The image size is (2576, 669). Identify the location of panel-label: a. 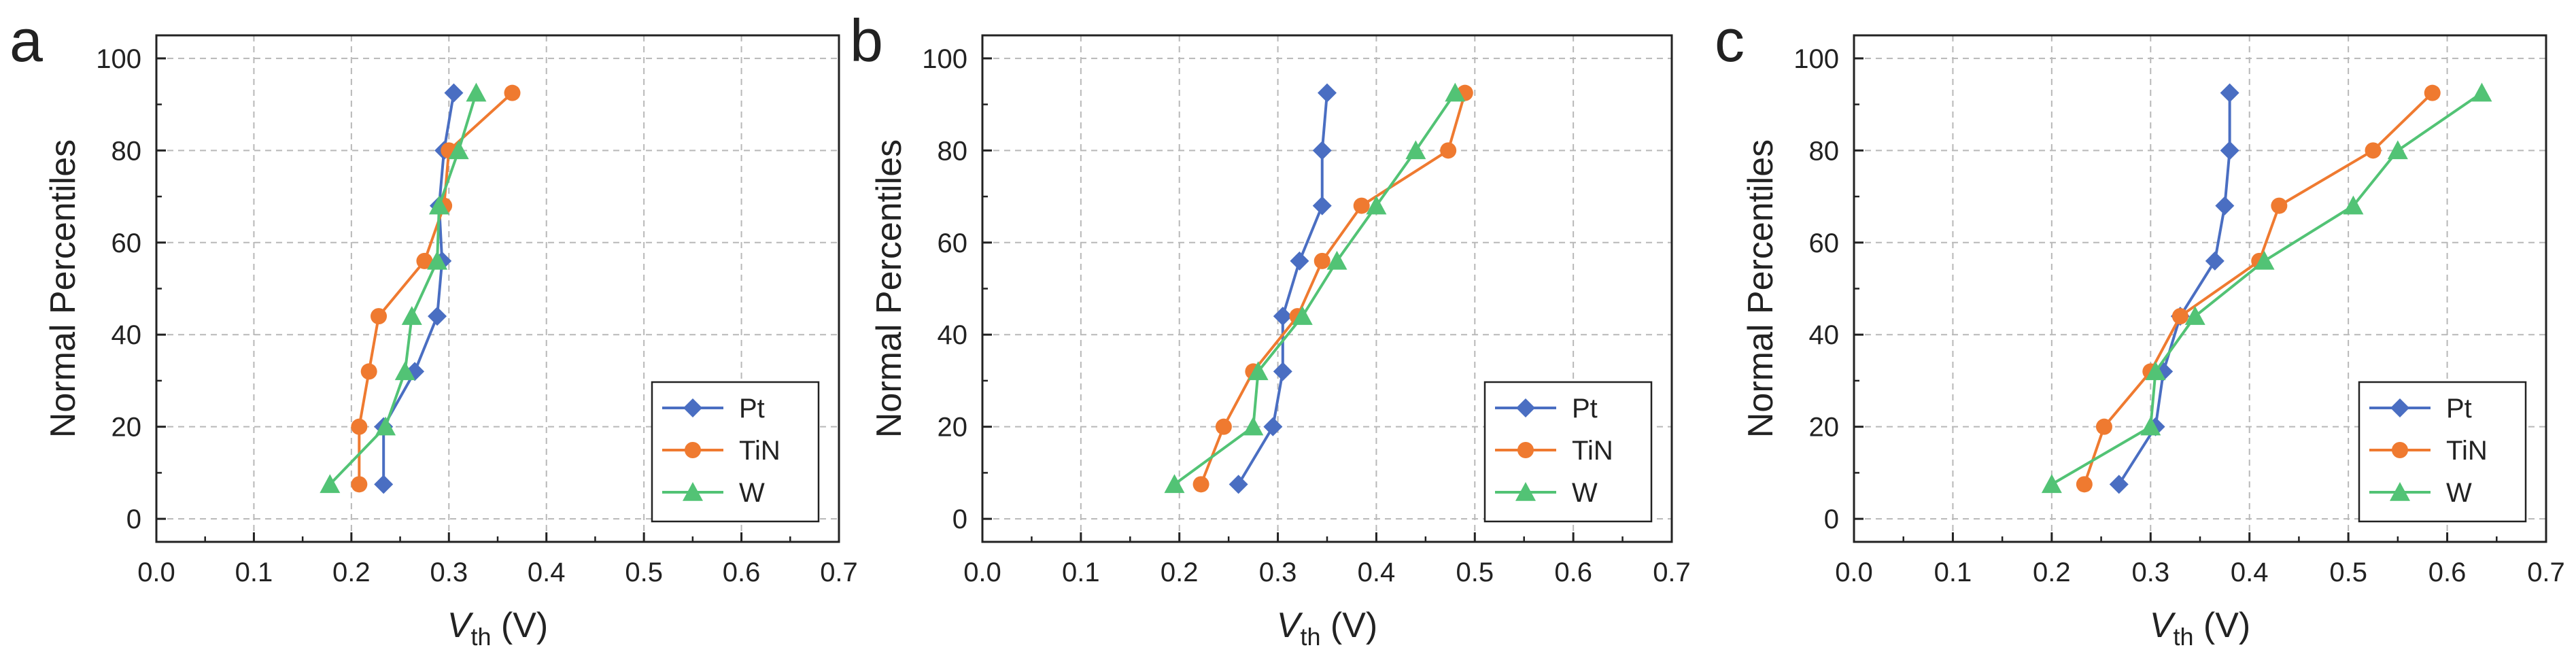
(26, 40).